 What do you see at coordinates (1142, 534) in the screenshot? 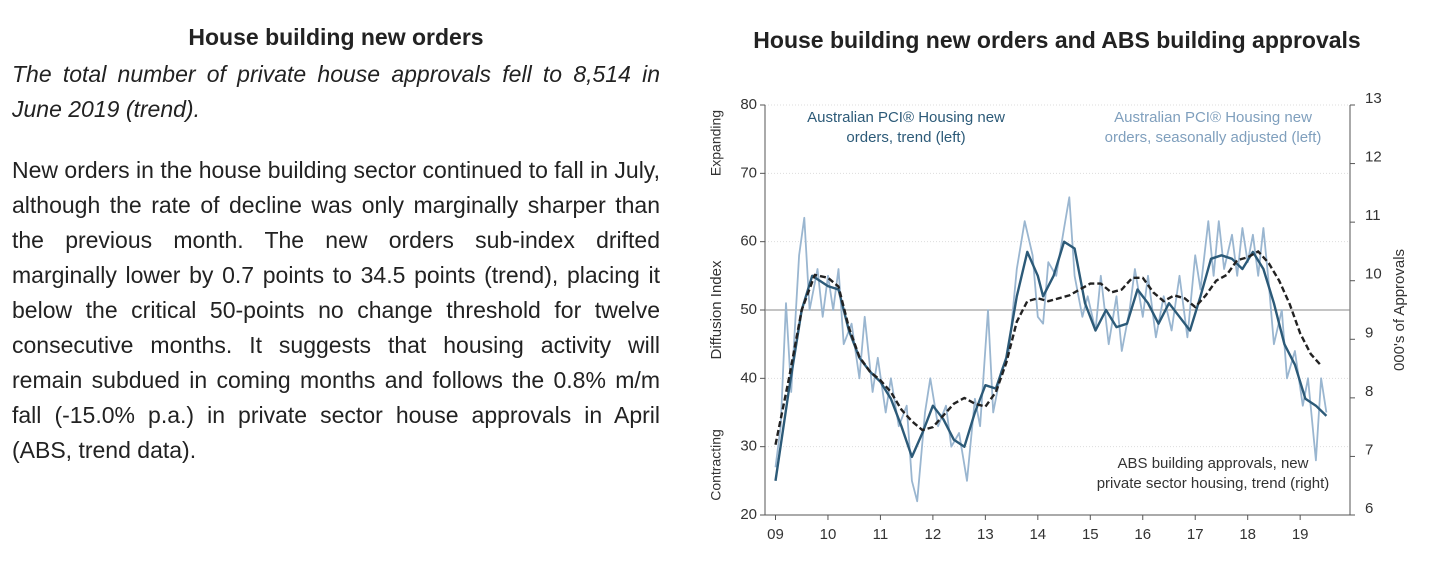
I see `x-tick-label: 16` at bounding box center [1142, 534].